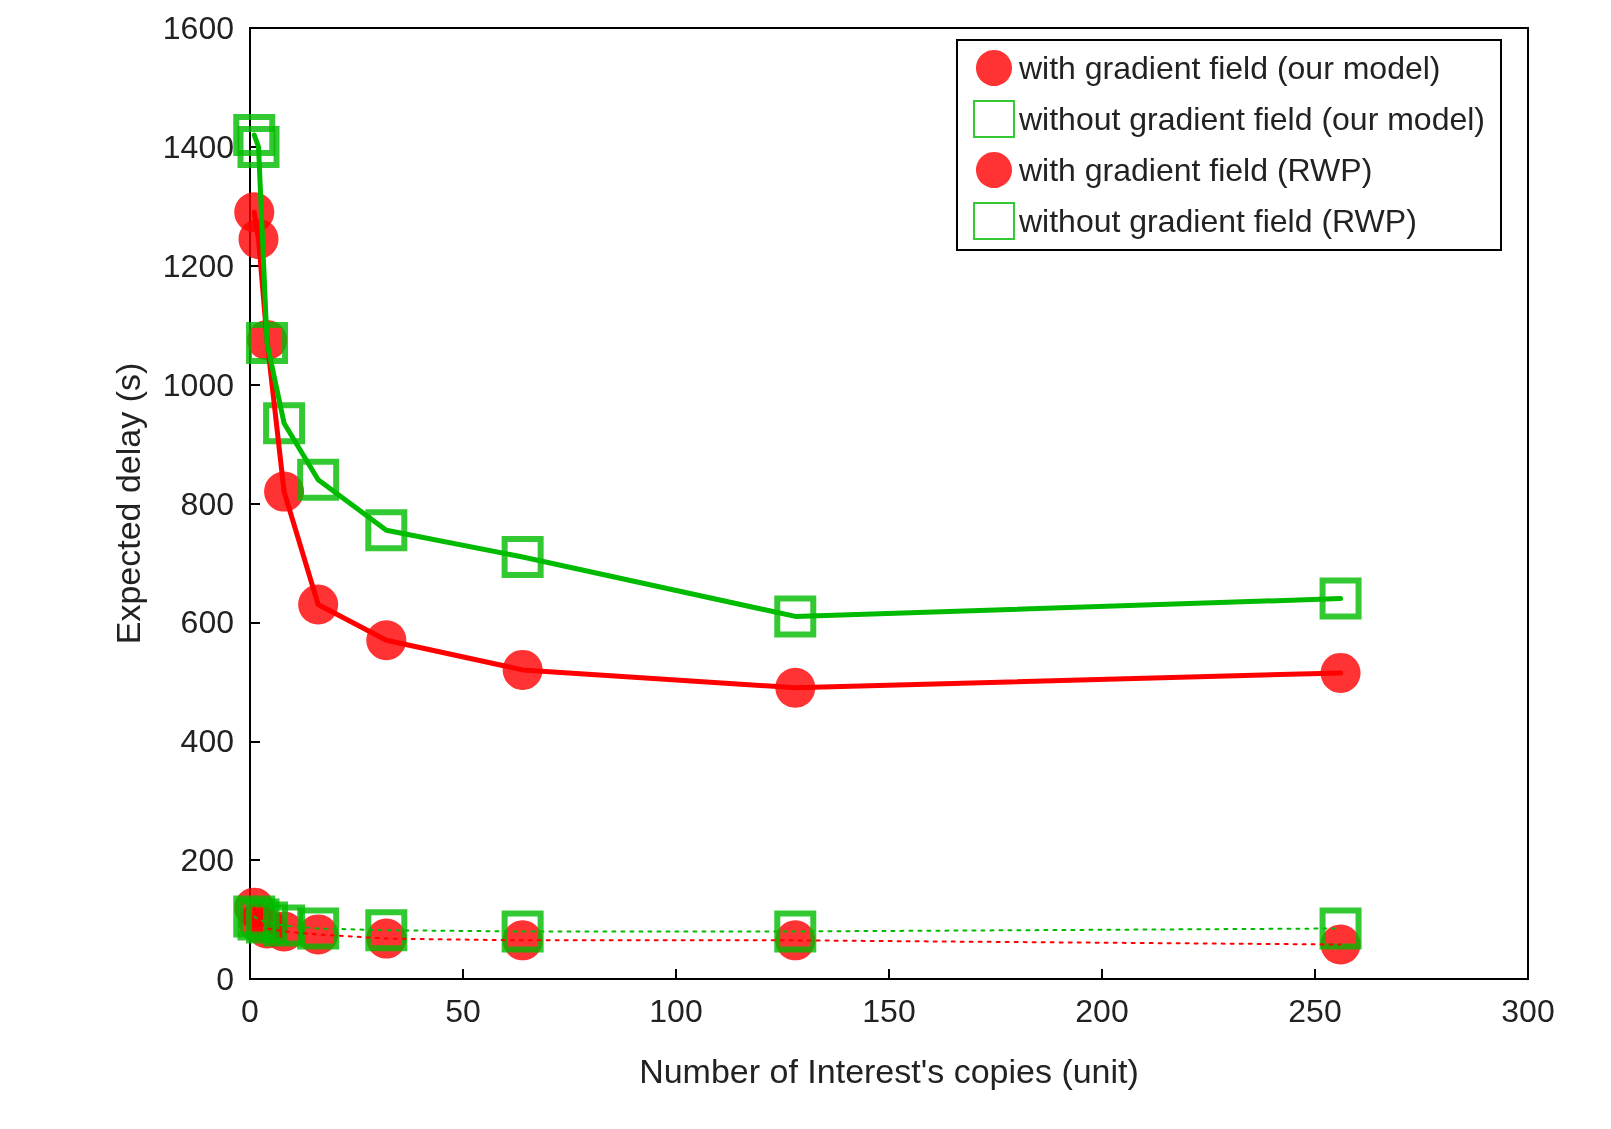  What do you see at coordinates (1315, 1011) in the screenshot?
I see `x-tick-label: 250` at bounding box center [1315, 1011].